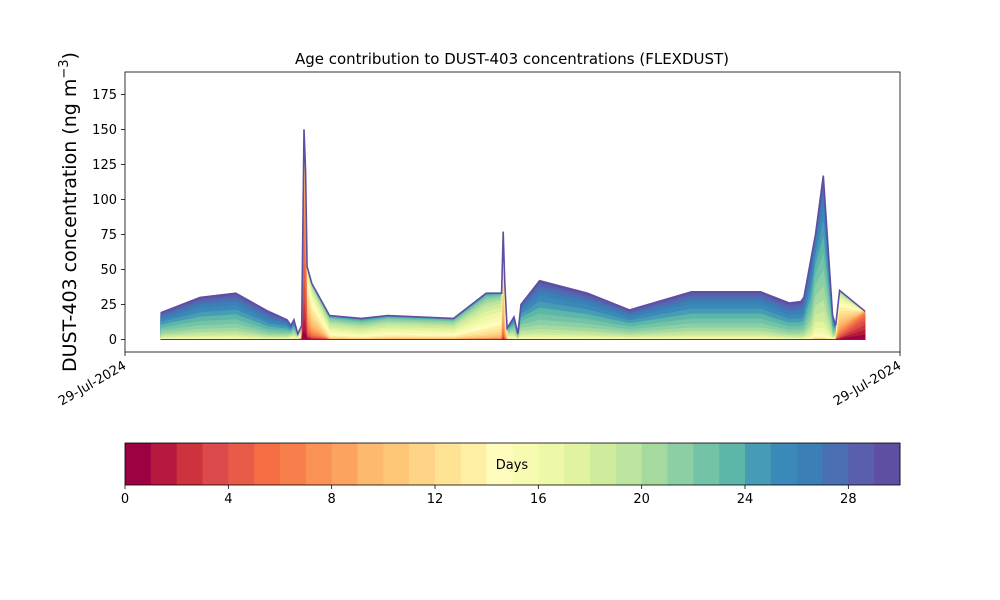  What do you see at coordinates (489, 496) in the screenshot?
I see `colorbar-axis: 0 4 8 12 16 20 24 28` at bounding box center [489, 496].